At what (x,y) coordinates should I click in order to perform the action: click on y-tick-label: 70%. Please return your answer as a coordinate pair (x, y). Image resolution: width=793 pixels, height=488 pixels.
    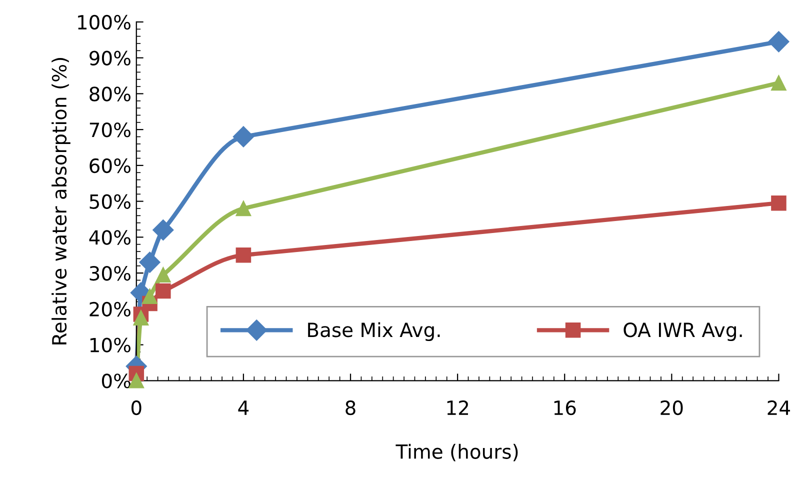
    Looking at the image, I should click on (110, 130).